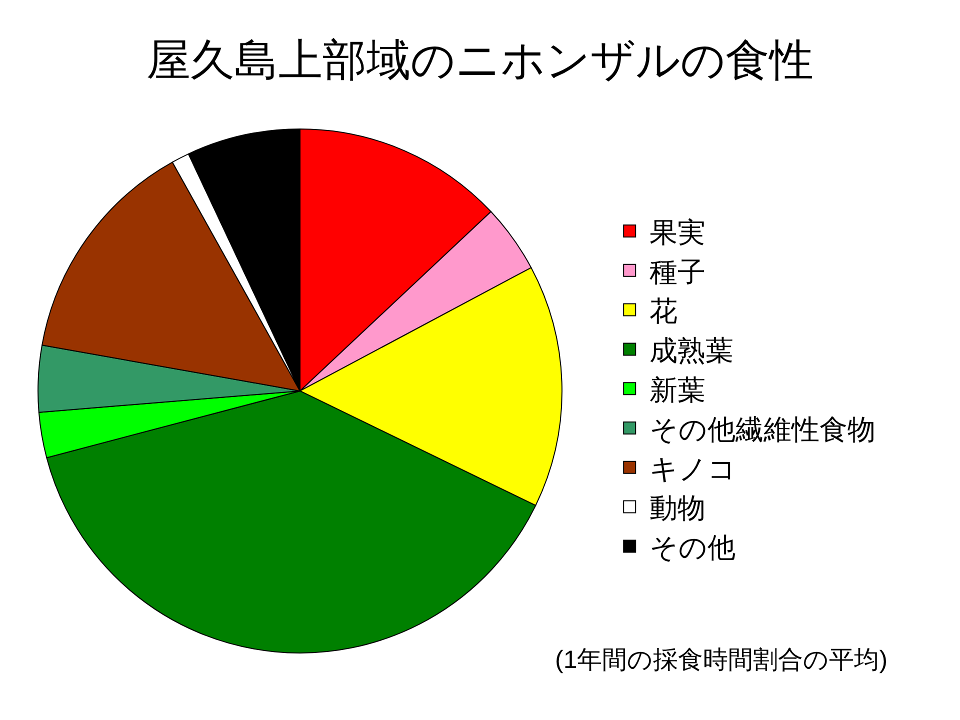  Describe the element at coordinates (693, 548) in the screenshot. I see `legend-label: その他` at that location.